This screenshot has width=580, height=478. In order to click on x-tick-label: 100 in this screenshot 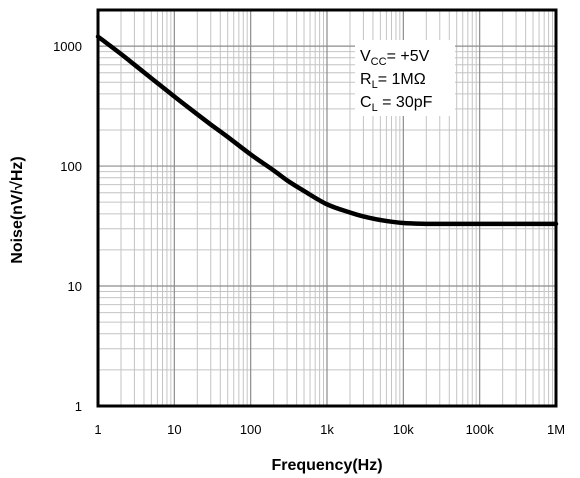, I will do `click(251, 429)`.